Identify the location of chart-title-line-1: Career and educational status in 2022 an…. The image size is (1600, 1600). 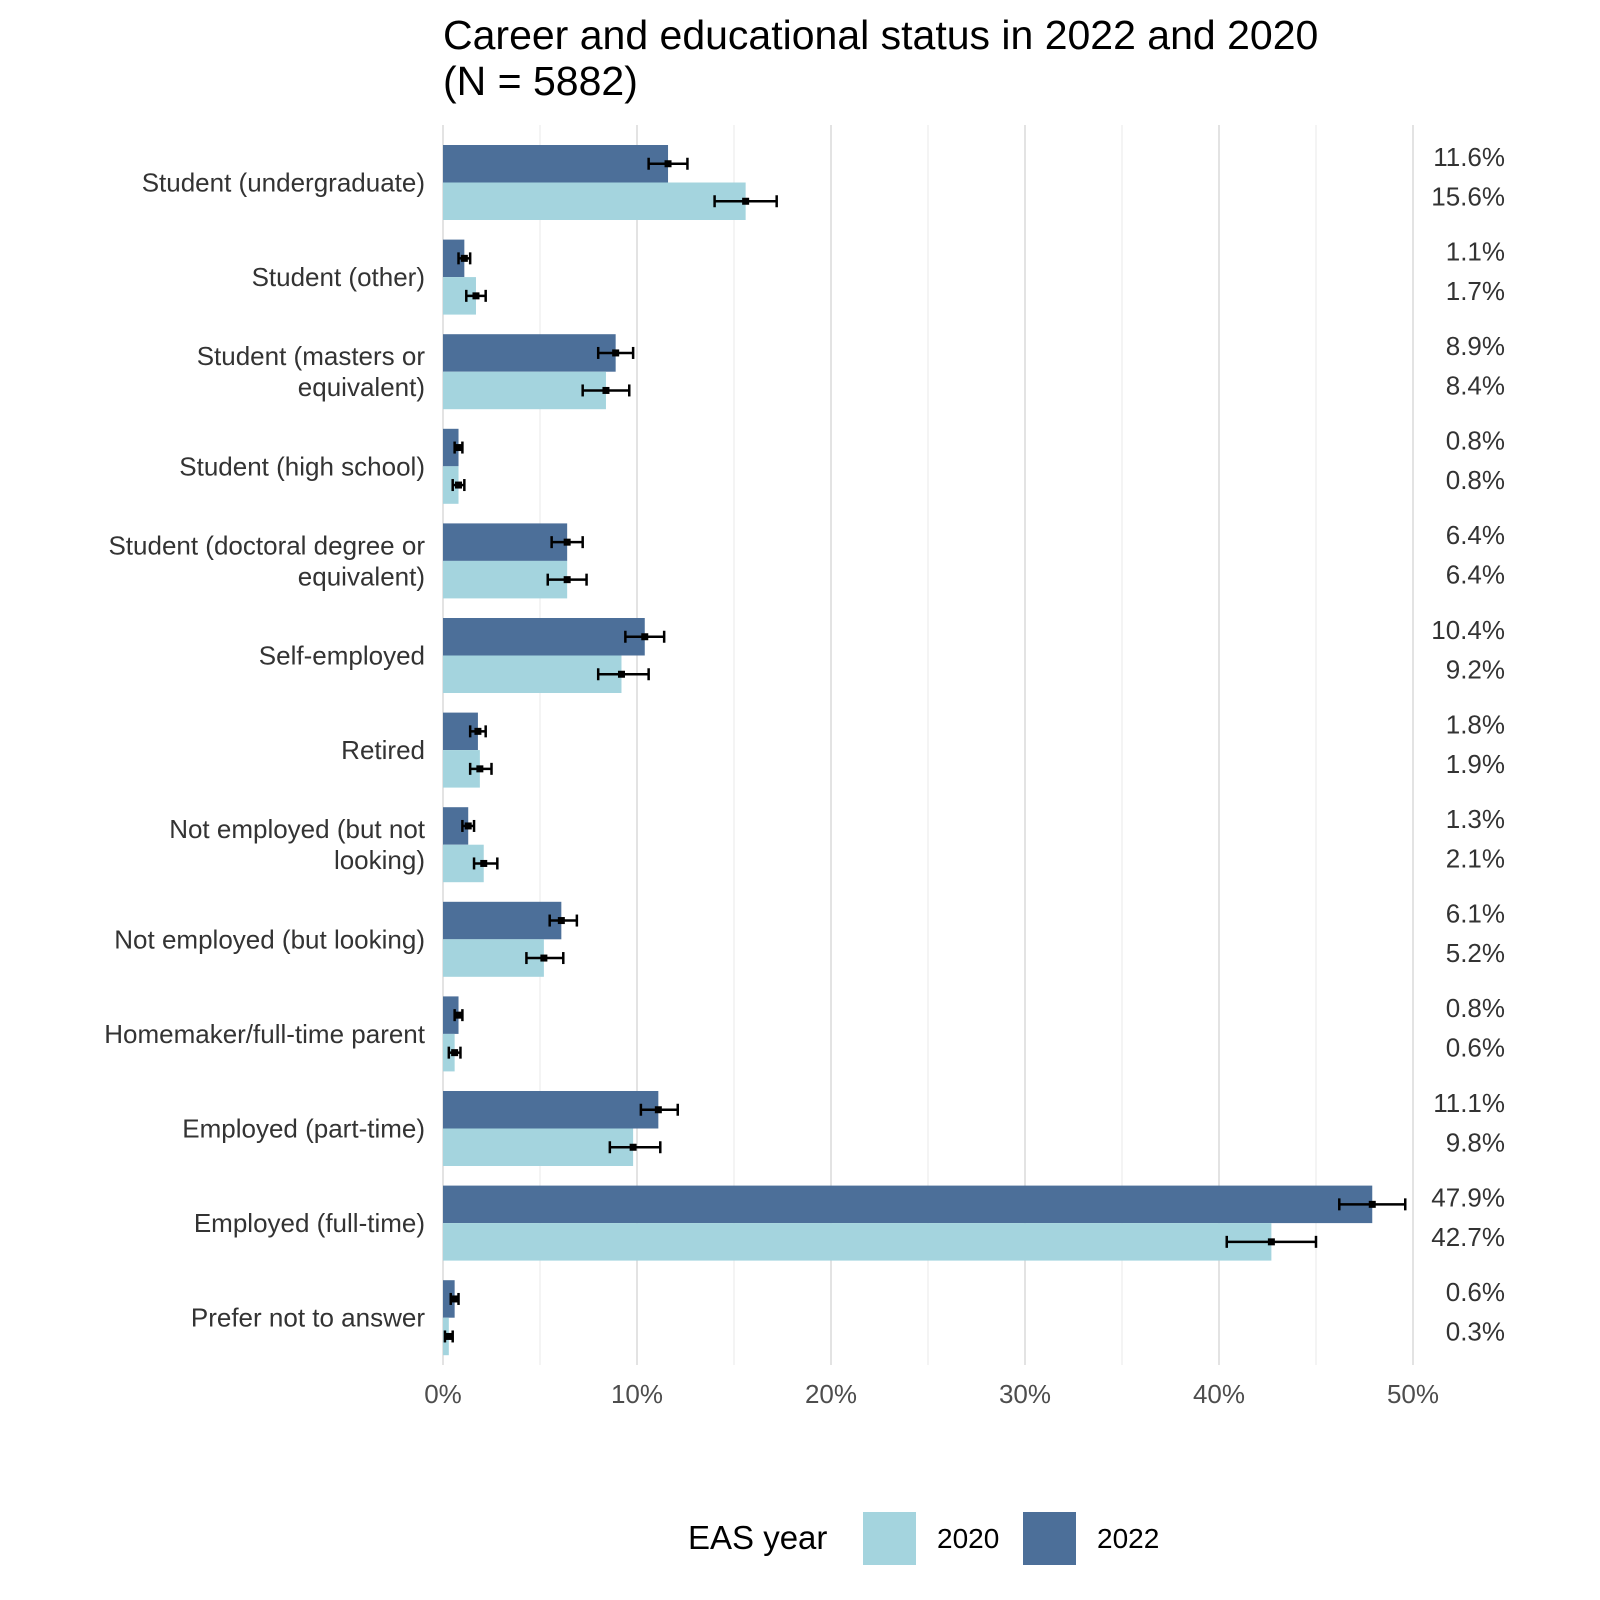
(881, 35).